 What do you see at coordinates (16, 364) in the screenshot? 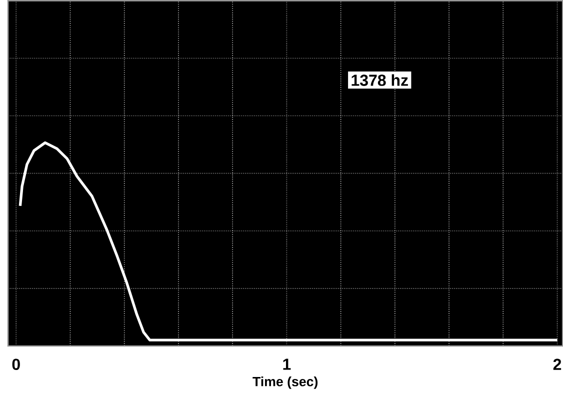
I see `x-tick-label: 0` at bounding box center [16, 364].